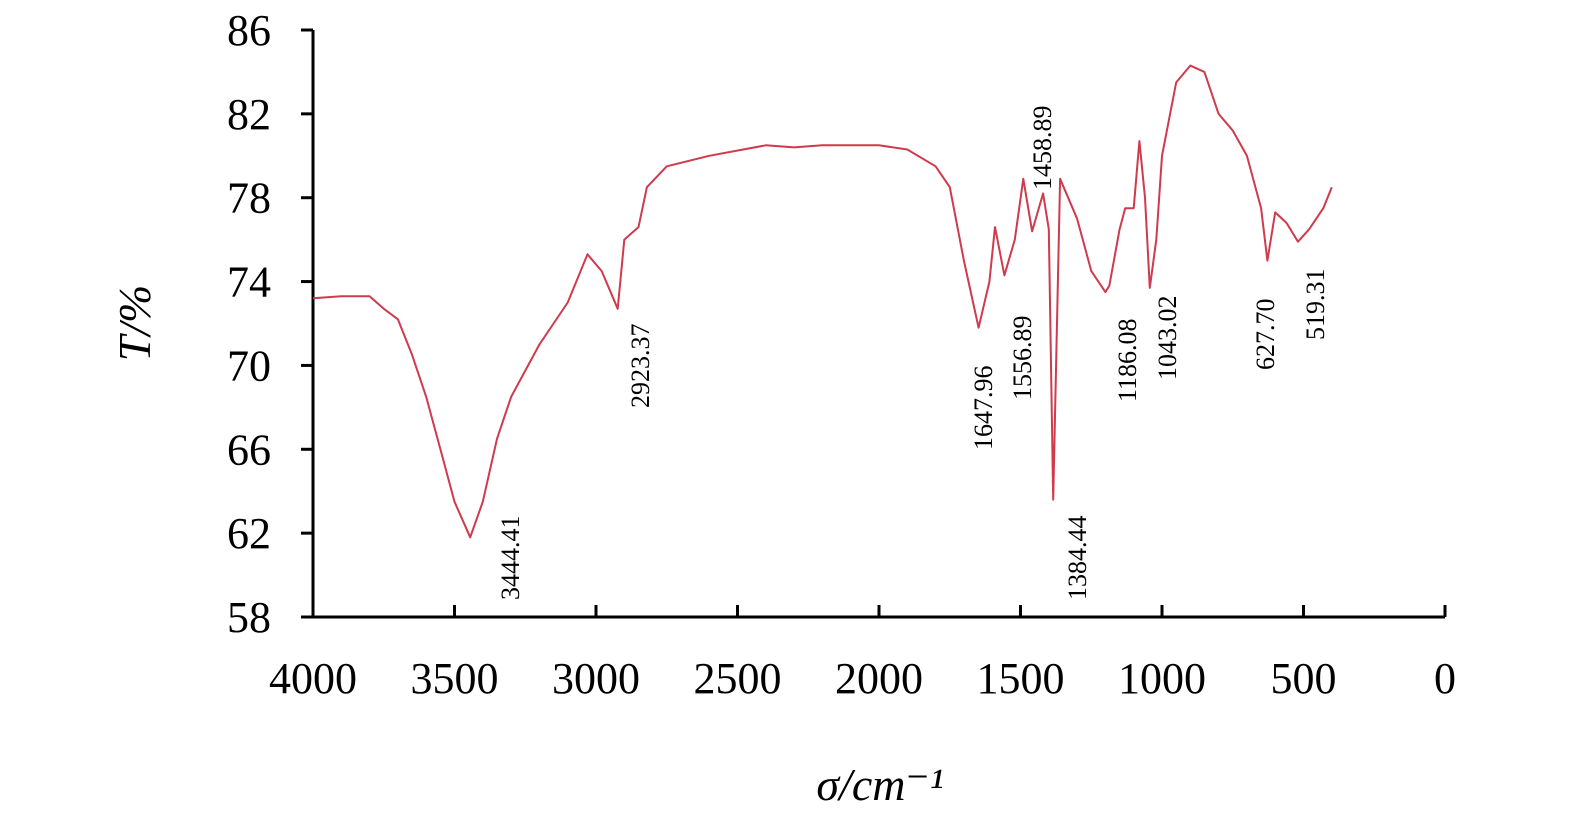 This screenshot has width=1575, height=824. I want to click on x-tick-label: 4000, so click(313, 678).